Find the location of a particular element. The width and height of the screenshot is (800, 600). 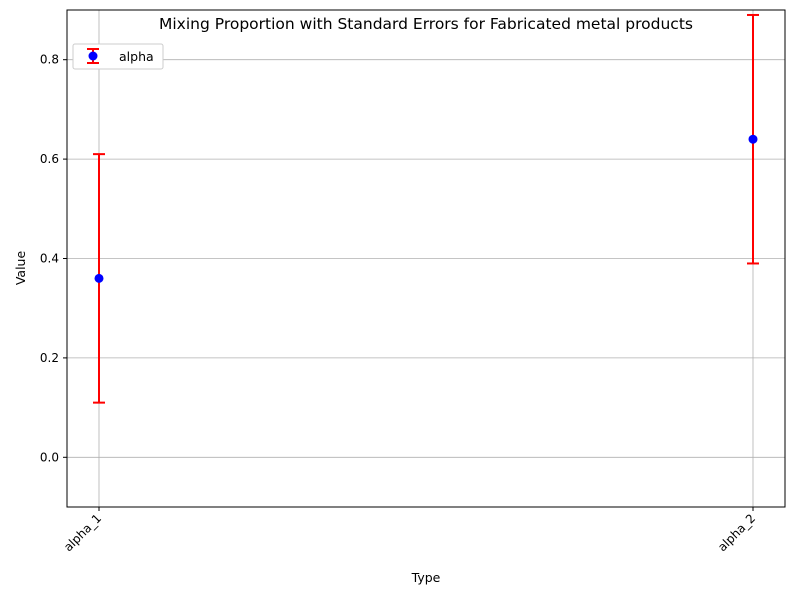

x-tick-label: alpha_2 is located at coordinates (736, 532).